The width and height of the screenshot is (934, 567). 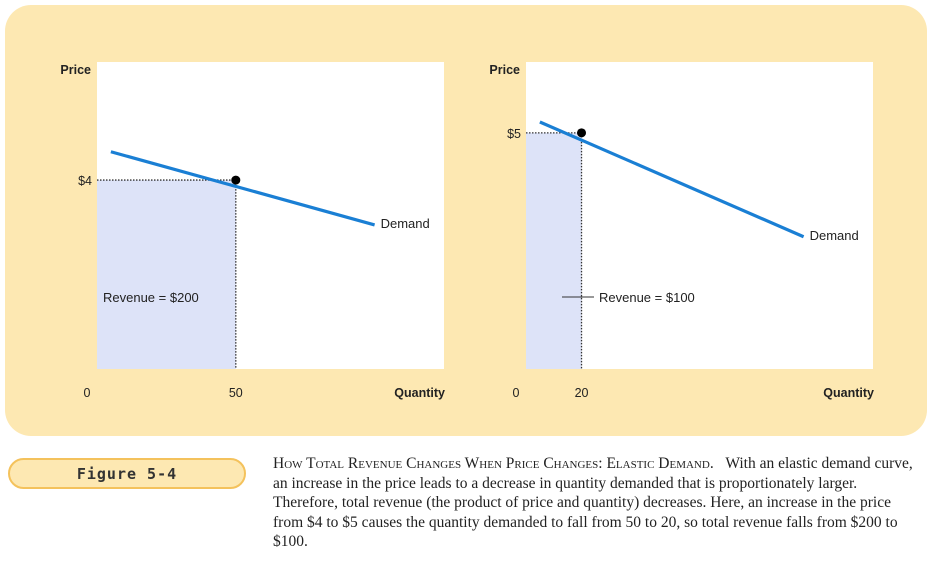 What do you see at coordinates (243, 188) in the screenshot?
I see `demand-line-left` at bounding box center [243, 188].